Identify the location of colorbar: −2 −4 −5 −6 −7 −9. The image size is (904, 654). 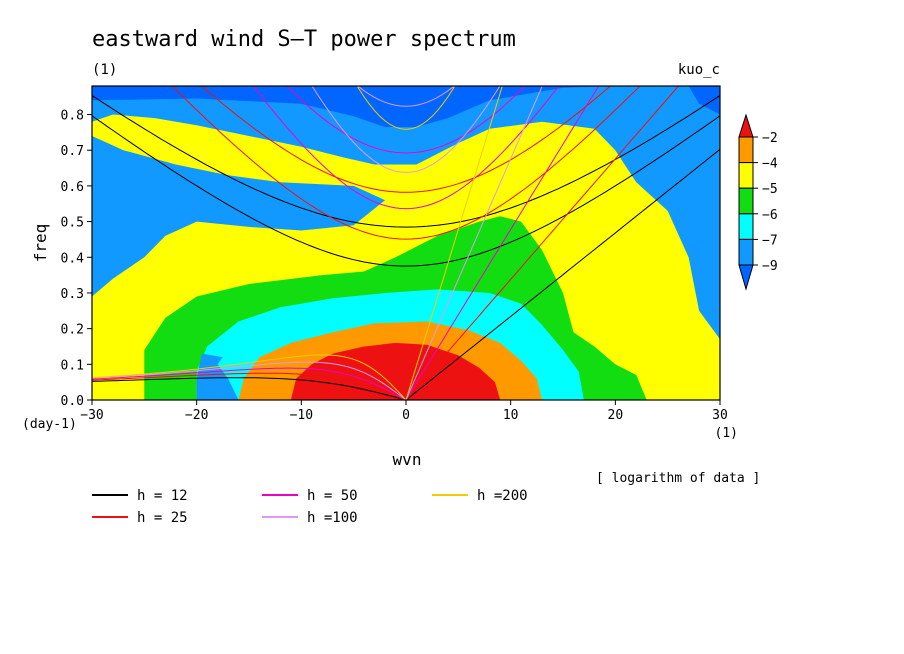
(758, 202).